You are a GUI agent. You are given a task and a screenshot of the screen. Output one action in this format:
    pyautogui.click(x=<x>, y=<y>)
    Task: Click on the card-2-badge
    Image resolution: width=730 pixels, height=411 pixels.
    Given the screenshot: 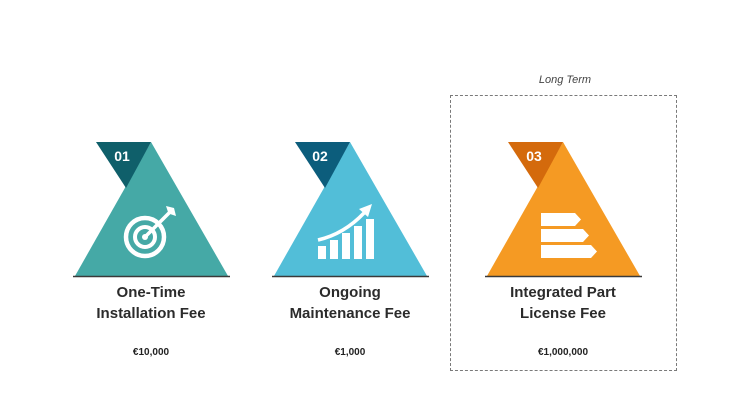 What is the action you would take?
    pyautogui.click(x=322, y=165)
    